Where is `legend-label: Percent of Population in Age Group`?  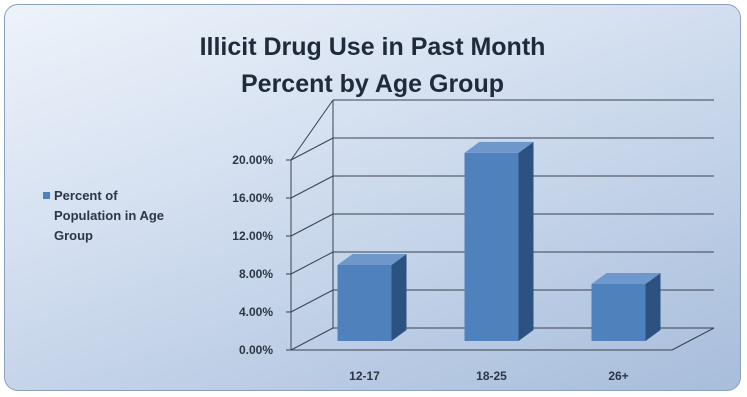 legend-label: Percent of Population in Age Group is located at coordinates (109, 215).